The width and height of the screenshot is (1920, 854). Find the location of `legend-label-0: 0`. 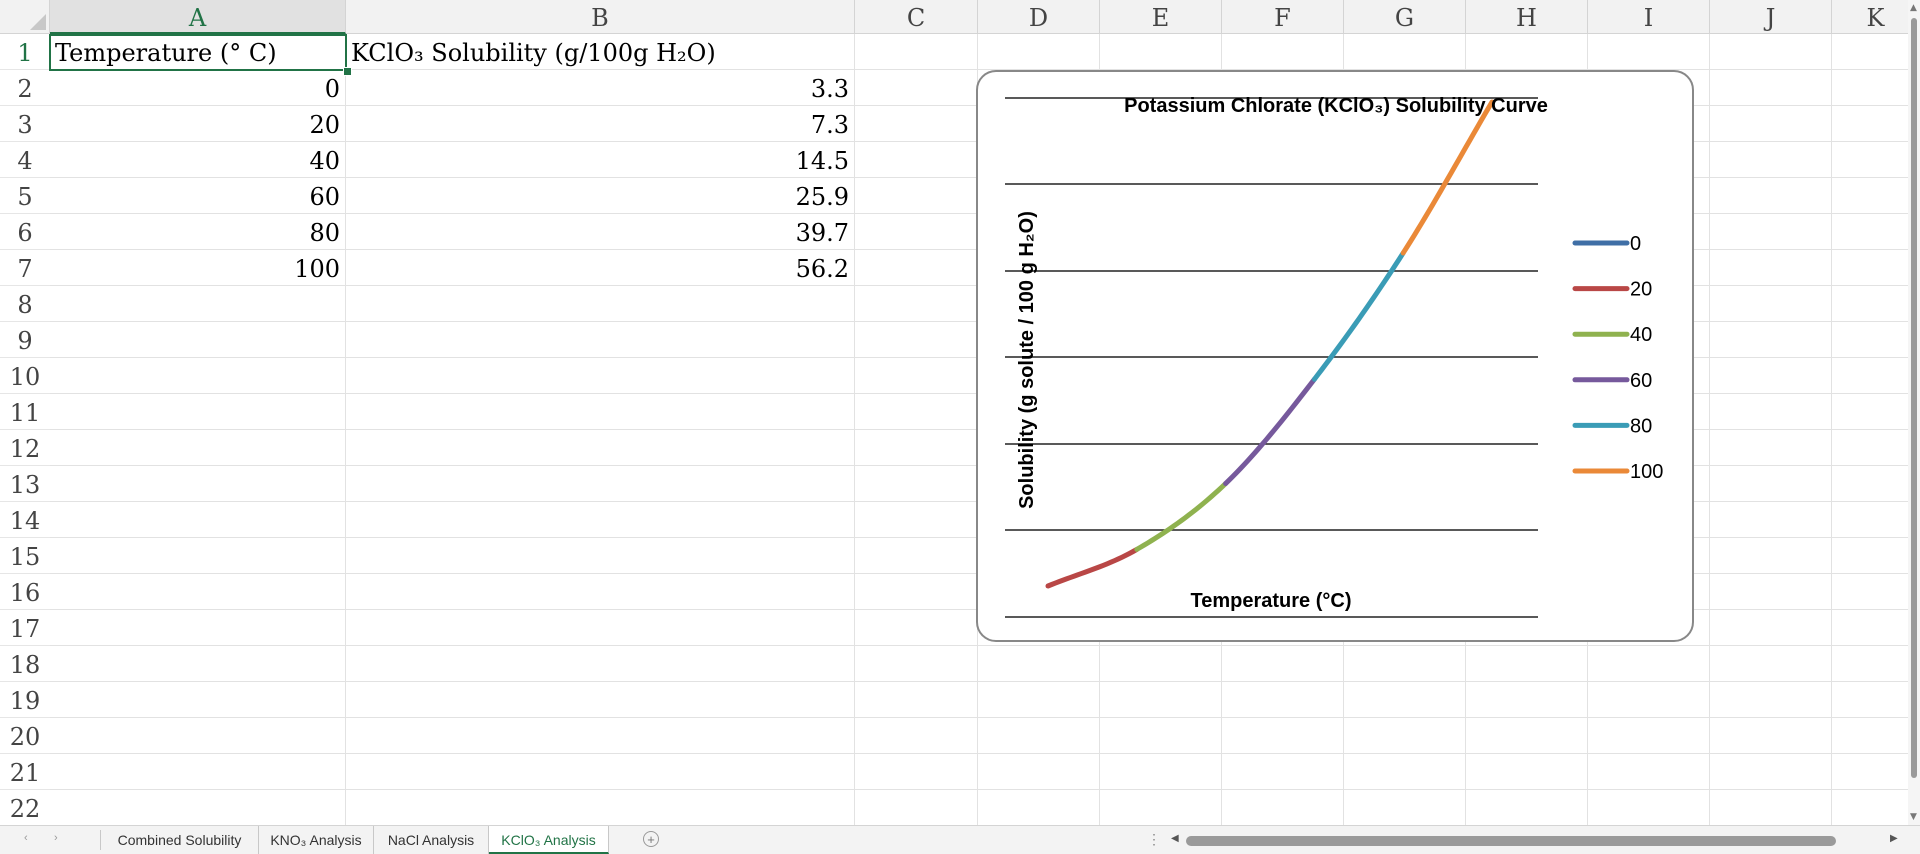

legend-label-0: 0 is located at coordinates (1635, 244).